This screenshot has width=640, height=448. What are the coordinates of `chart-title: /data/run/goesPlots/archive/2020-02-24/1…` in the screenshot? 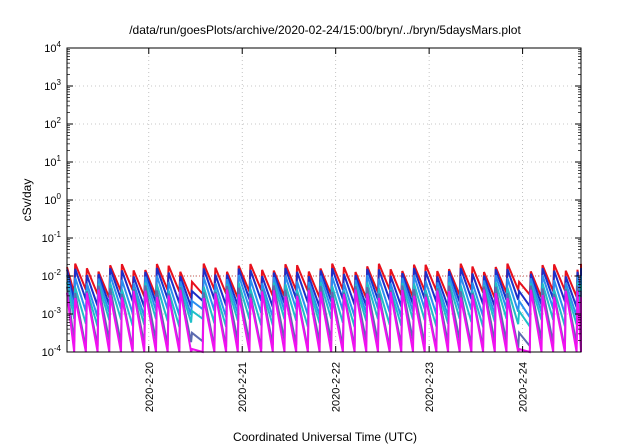 It's located at (325, 30).